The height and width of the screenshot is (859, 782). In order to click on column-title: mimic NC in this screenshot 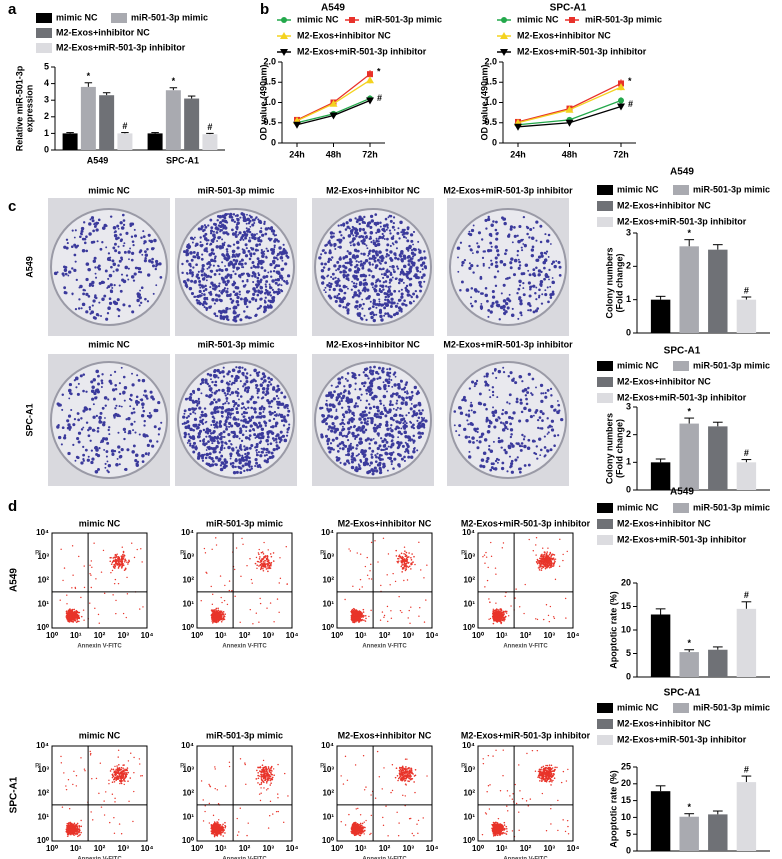, I will do `click(109, 344)`.